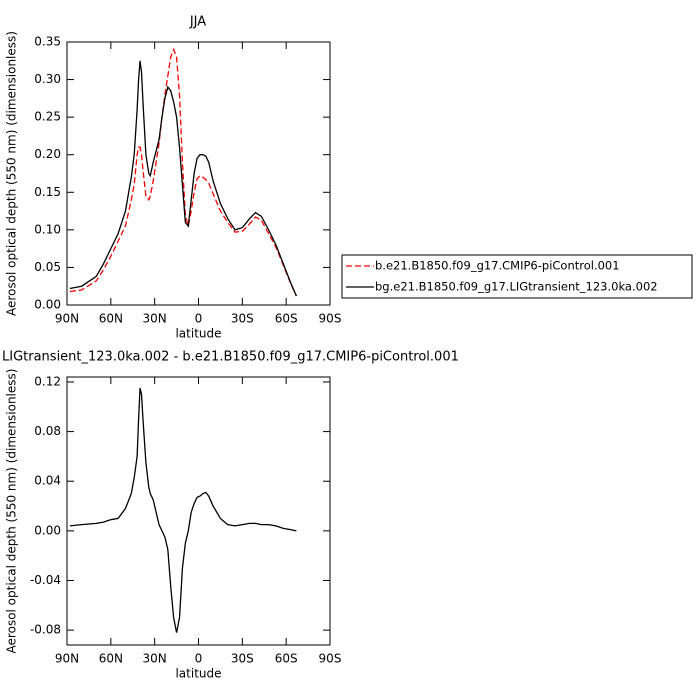 The width and height of the screenshot is (700, 700). I want to click on y-tick-label: 0.15, so click(47, 192).